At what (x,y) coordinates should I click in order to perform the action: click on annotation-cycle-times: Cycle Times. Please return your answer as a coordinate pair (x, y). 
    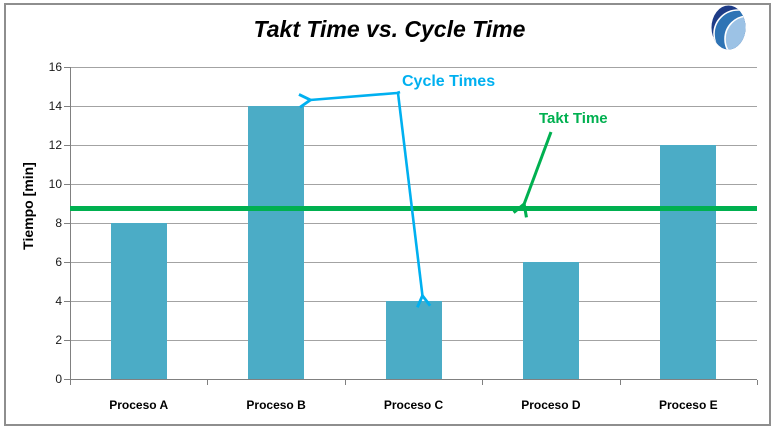
    Looking at the image, I should click on (449, 81).